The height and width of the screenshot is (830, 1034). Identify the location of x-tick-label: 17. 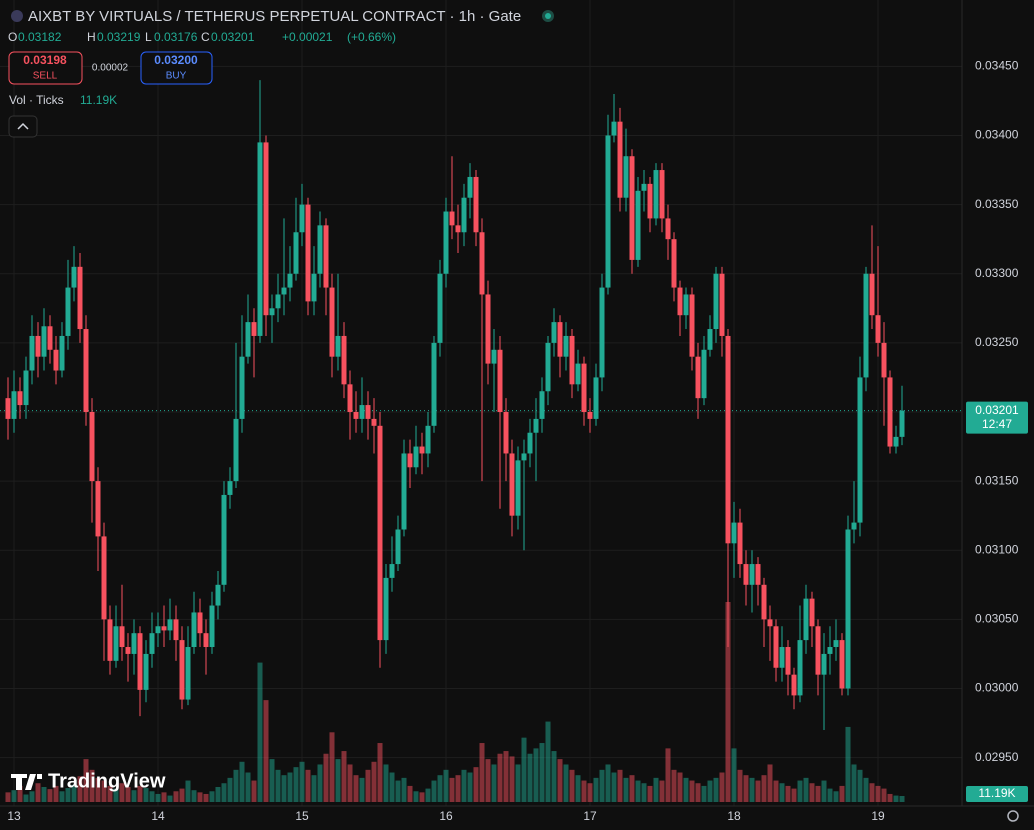
(590, 816).